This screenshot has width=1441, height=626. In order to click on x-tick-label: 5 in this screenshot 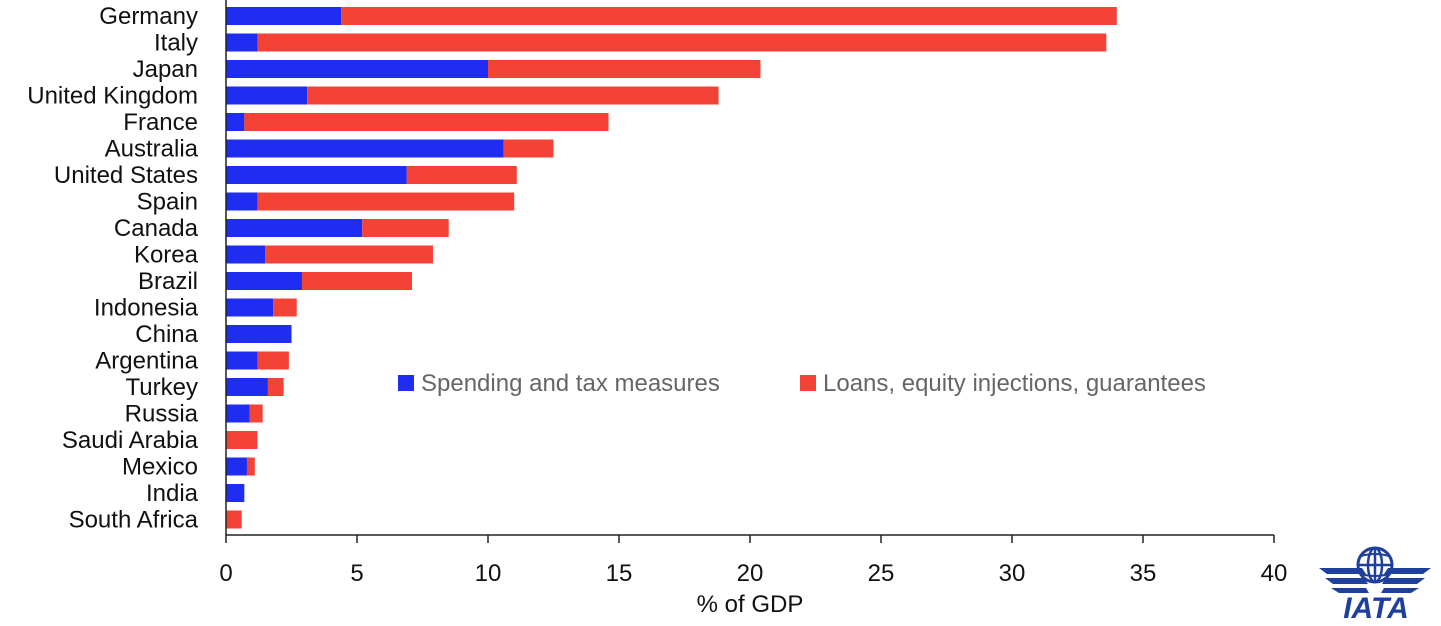, I will do `click(356, 573)`.